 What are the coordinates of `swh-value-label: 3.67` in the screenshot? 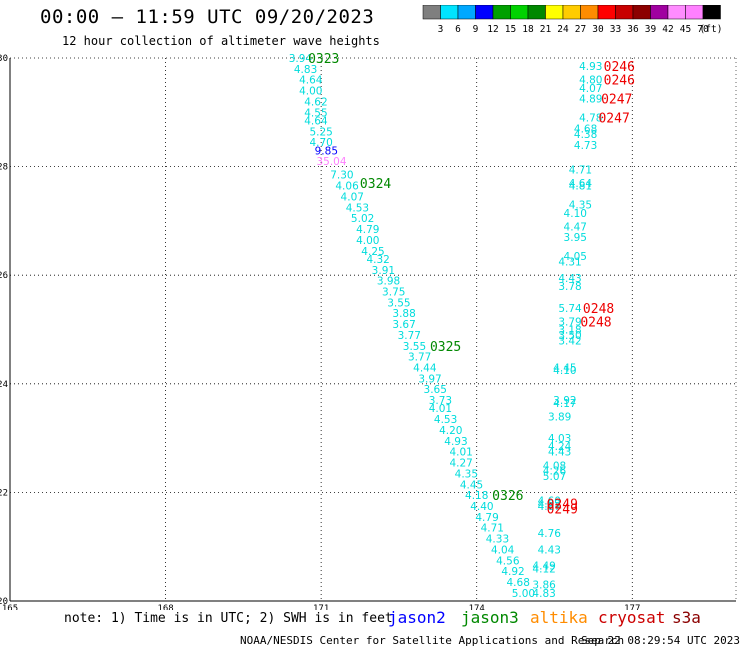 It's located at (403, 325).